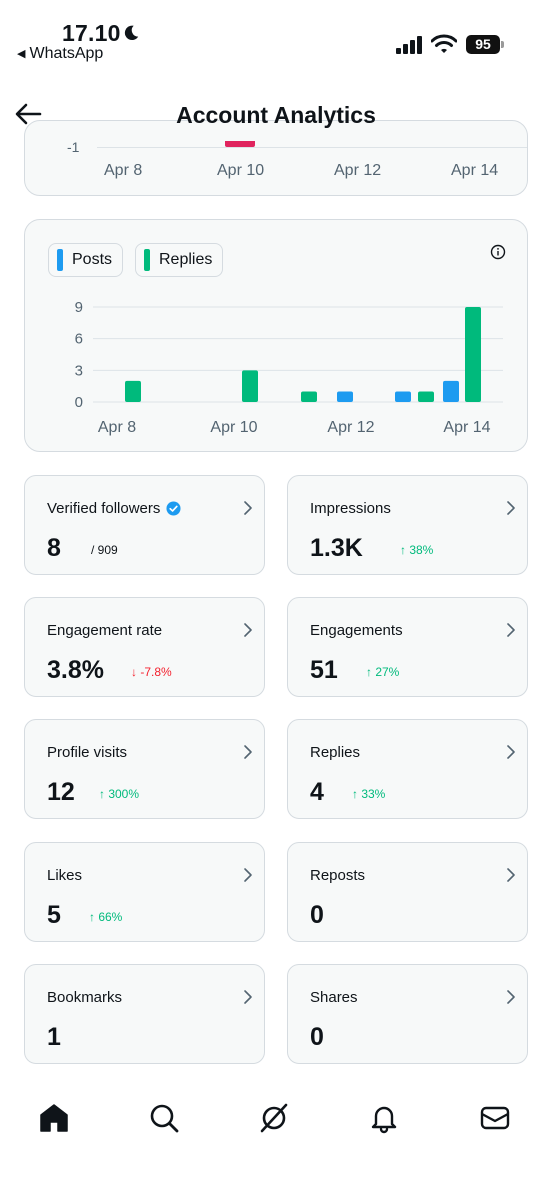 The image size is (552, 1200). I want to click on page-title: Account Analytics, so click(276, 115).